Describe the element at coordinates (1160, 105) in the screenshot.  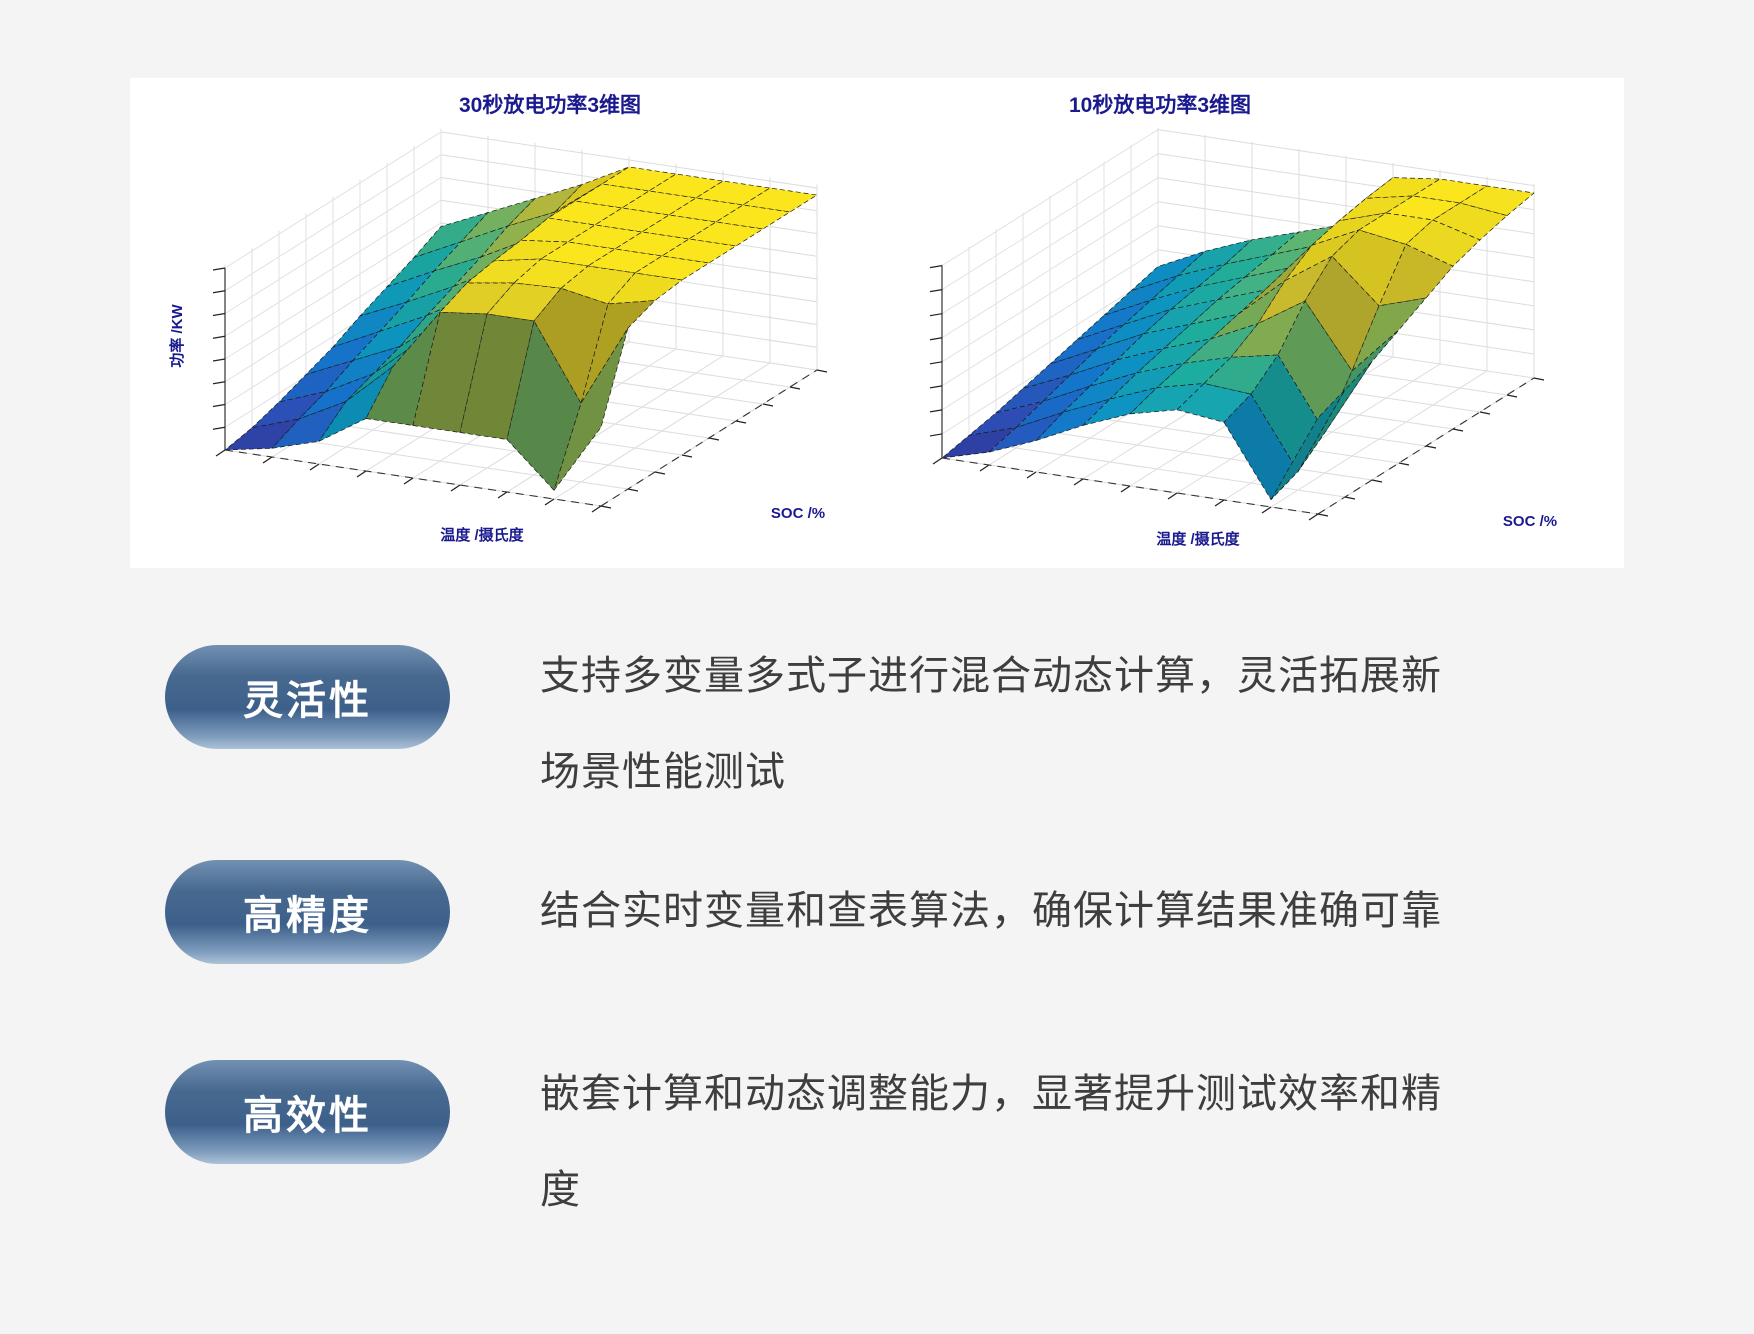
I see `chart-title: 10秒放电功率3维图` at that location.